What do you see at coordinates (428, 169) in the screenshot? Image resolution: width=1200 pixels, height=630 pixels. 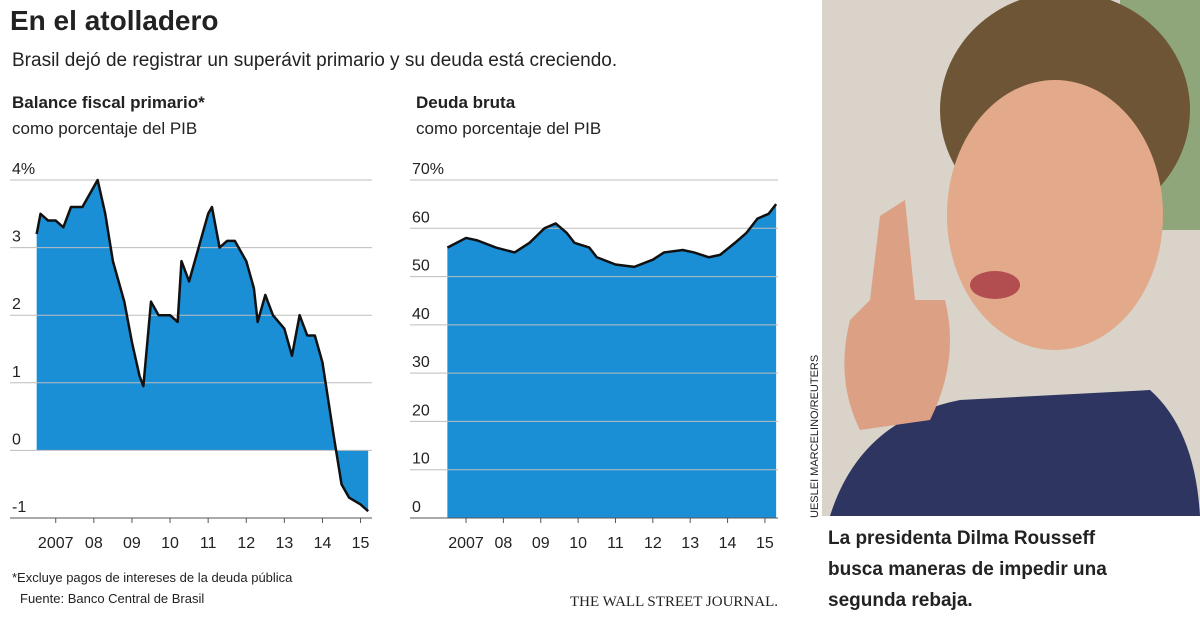 I see `y-tick-label: 70%` at bounding box center [428, 169].